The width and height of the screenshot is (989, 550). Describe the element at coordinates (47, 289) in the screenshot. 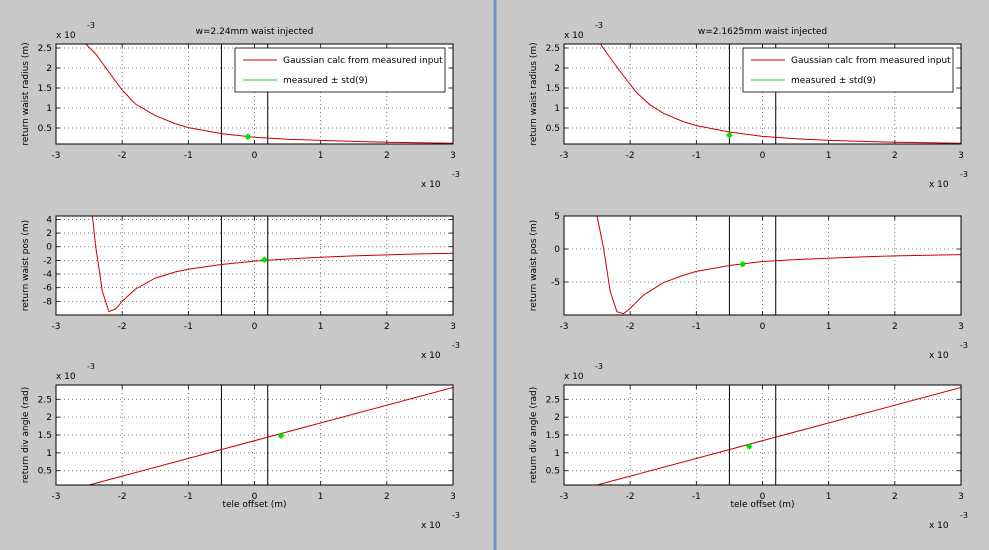

I see `y-tick-label: -6` at that location.